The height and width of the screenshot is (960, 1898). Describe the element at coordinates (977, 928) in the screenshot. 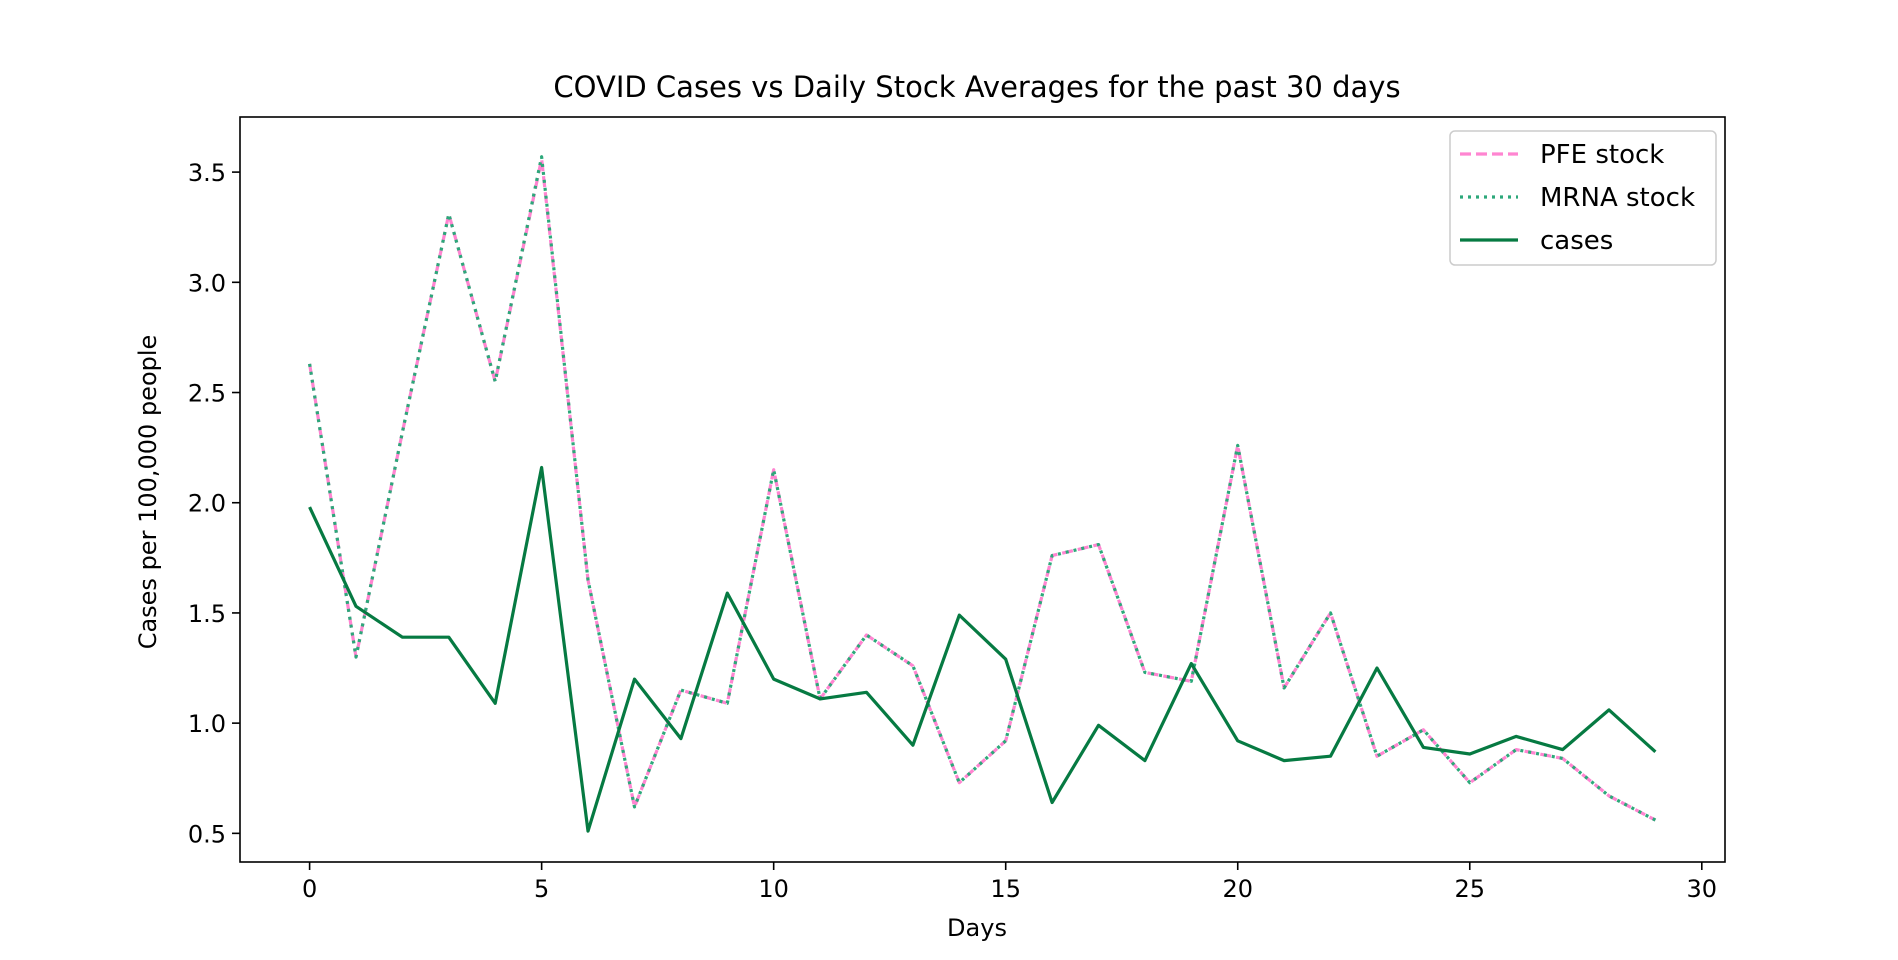

I see `x-axis-label: Days` at that location.